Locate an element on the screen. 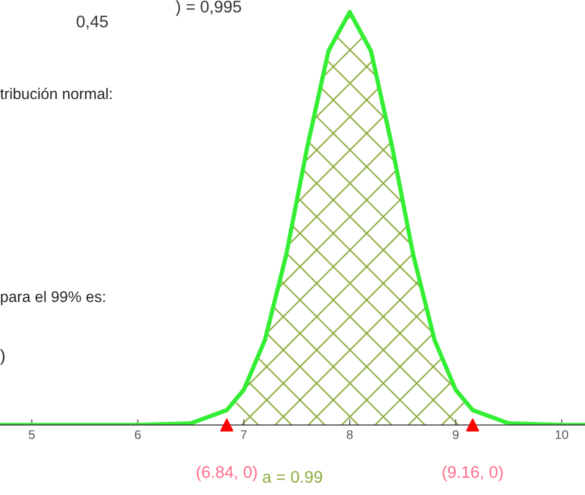 The image size is (585, 495). annotation: para el 99% es: is located at coordinates (52, 298).